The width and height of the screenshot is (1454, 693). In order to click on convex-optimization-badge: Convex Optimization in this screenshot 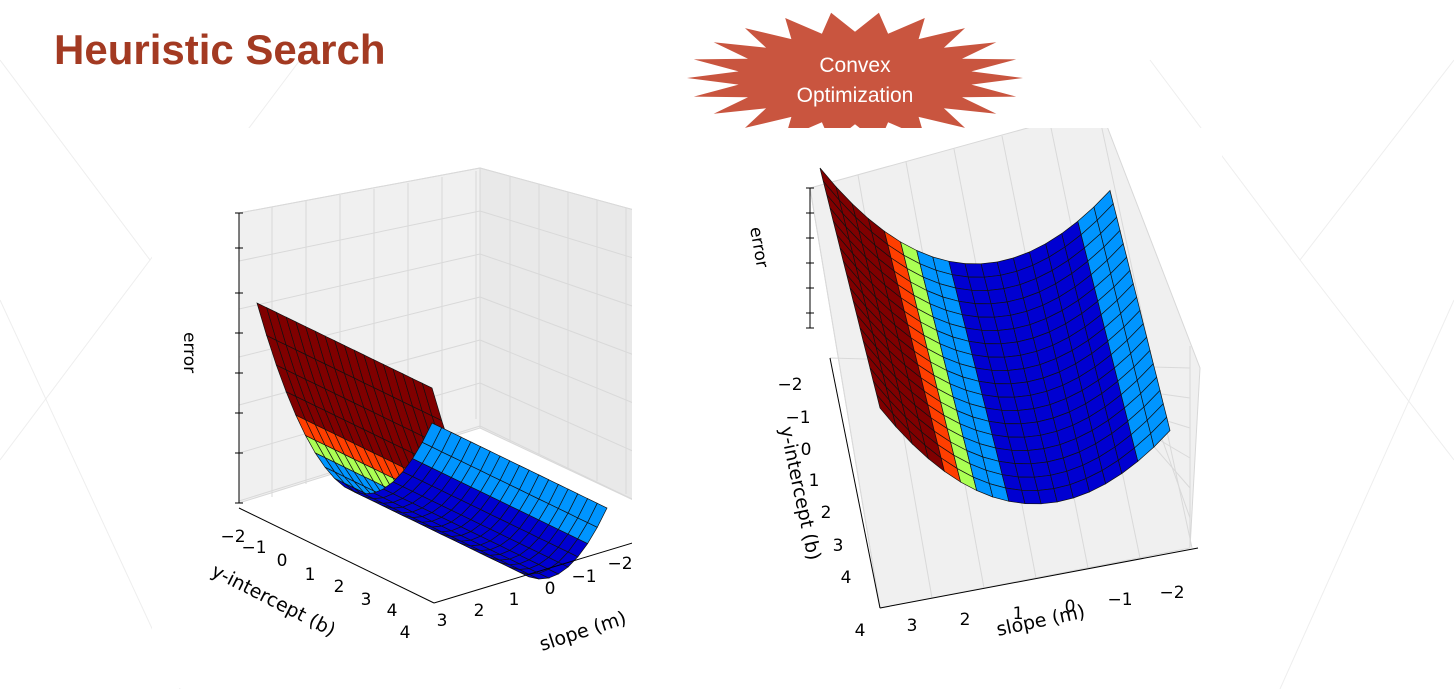, I will do `click(855, 78)`.